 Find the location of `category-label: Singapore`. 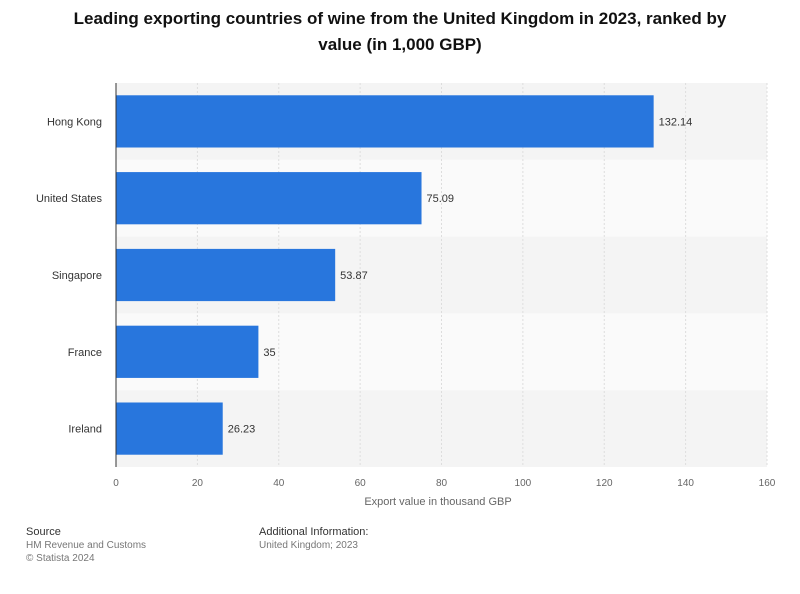

category-label: Singapore is located at coordinates (77, 276).